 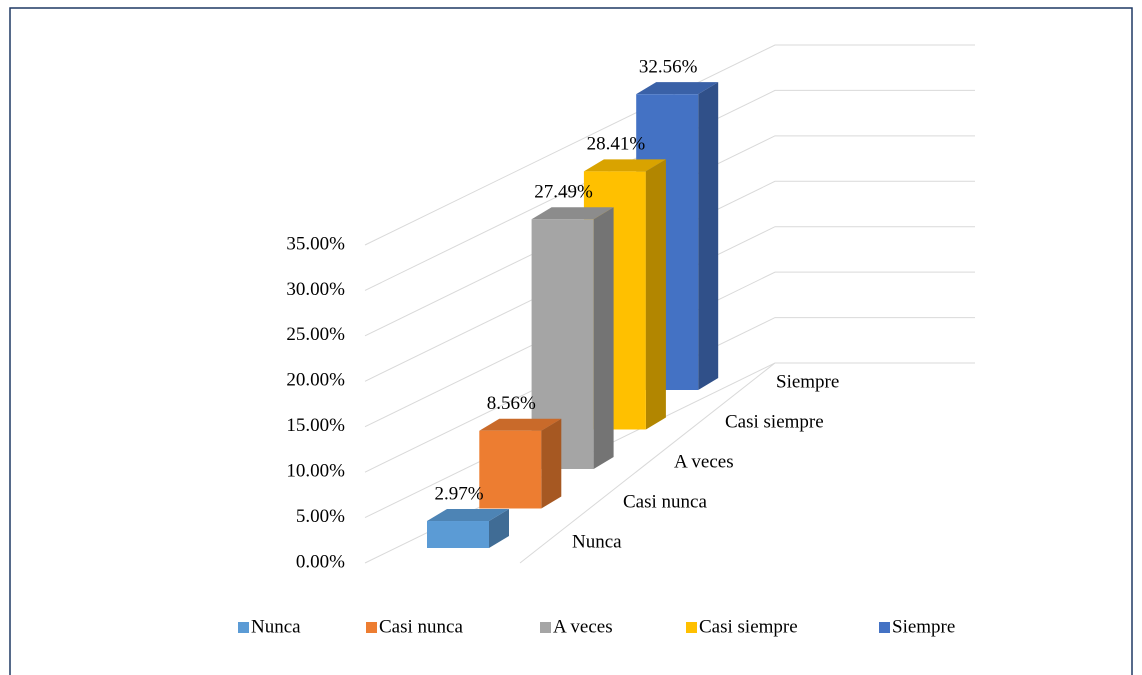 I want to click on legend-label: Casi nunca, so click(x=421, y=626).